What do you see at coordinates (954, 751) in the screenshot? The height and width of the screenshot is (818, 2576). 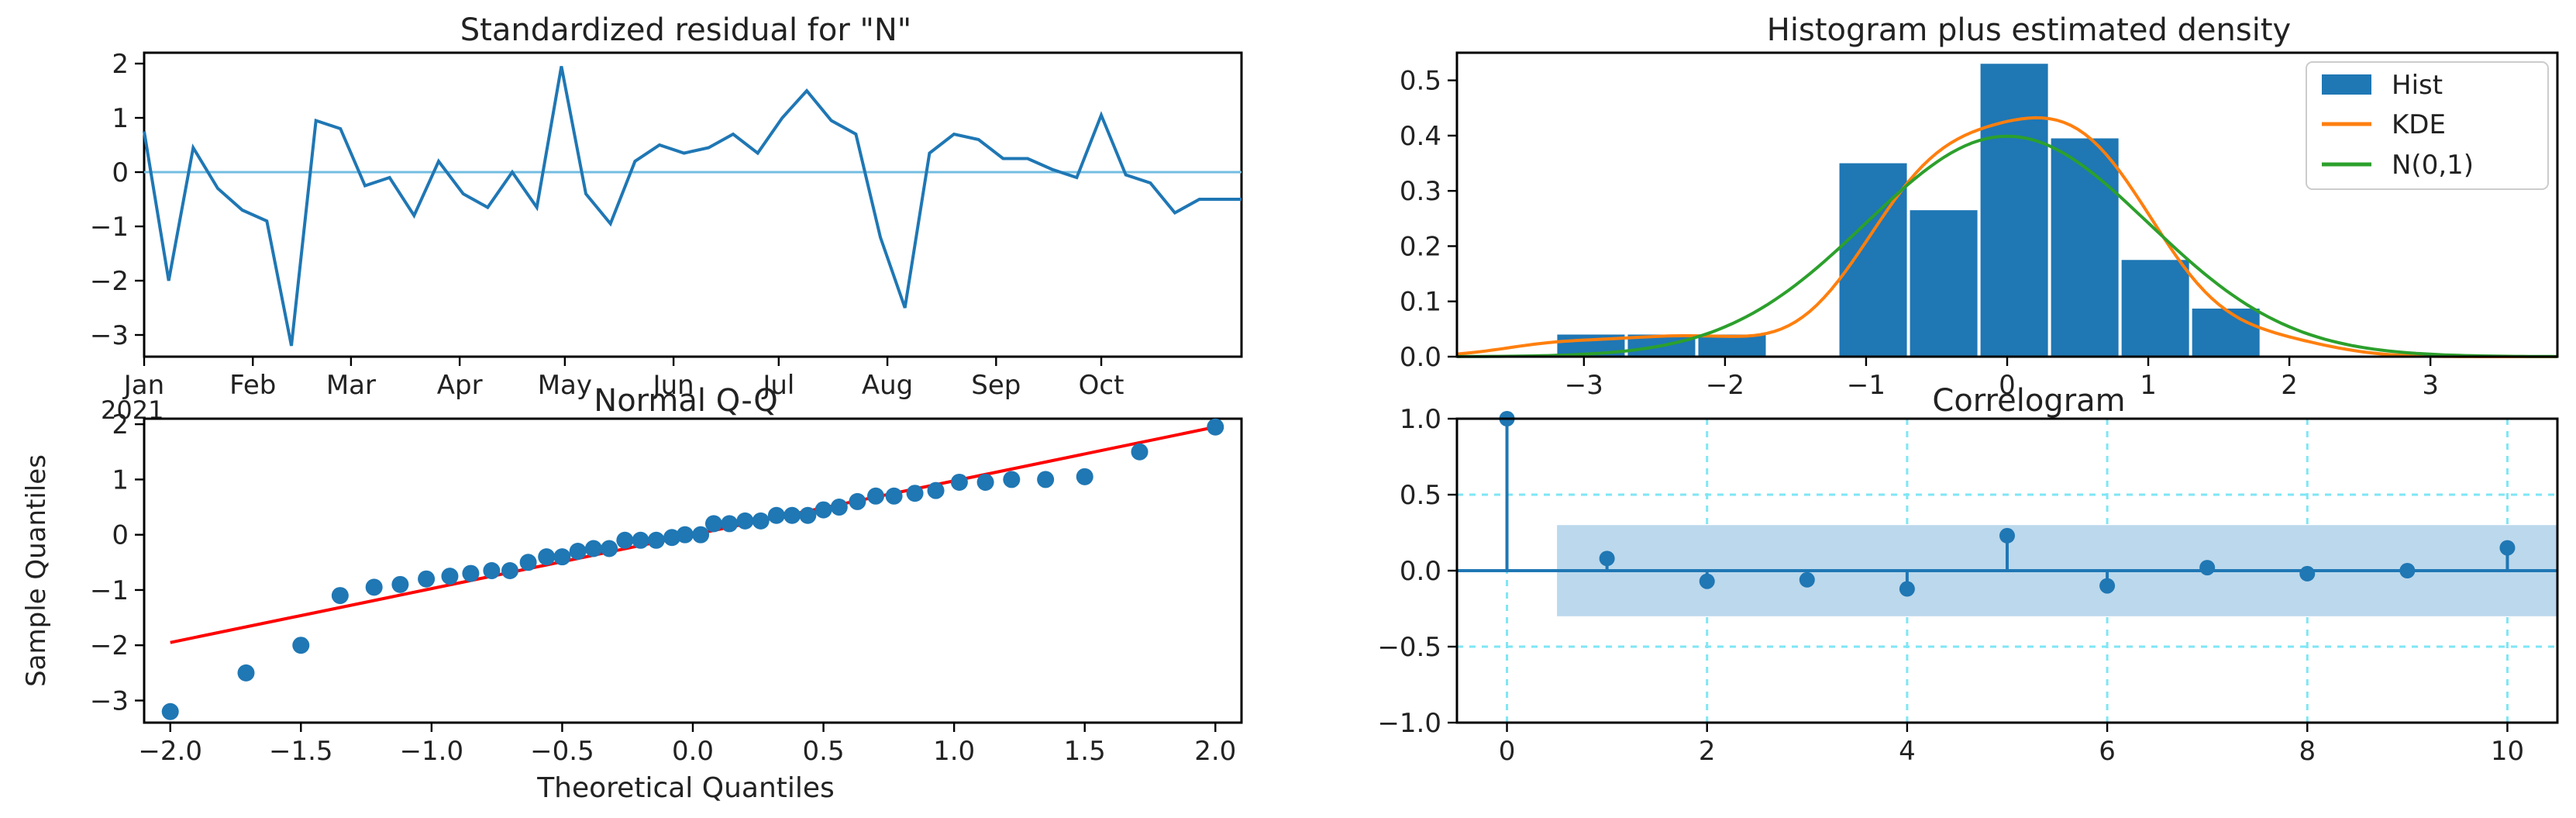 I see `qq-x-tick-label: 1.0` at bounding box center [954, 751].